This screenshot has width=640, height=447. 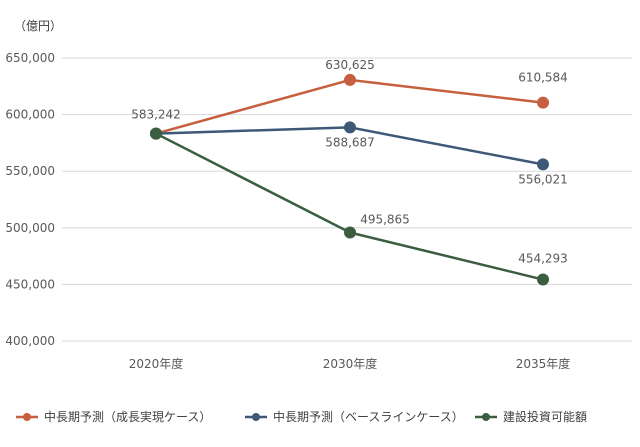 I want to click on y-tick-label: 450,000, so click(x=30, y=284).